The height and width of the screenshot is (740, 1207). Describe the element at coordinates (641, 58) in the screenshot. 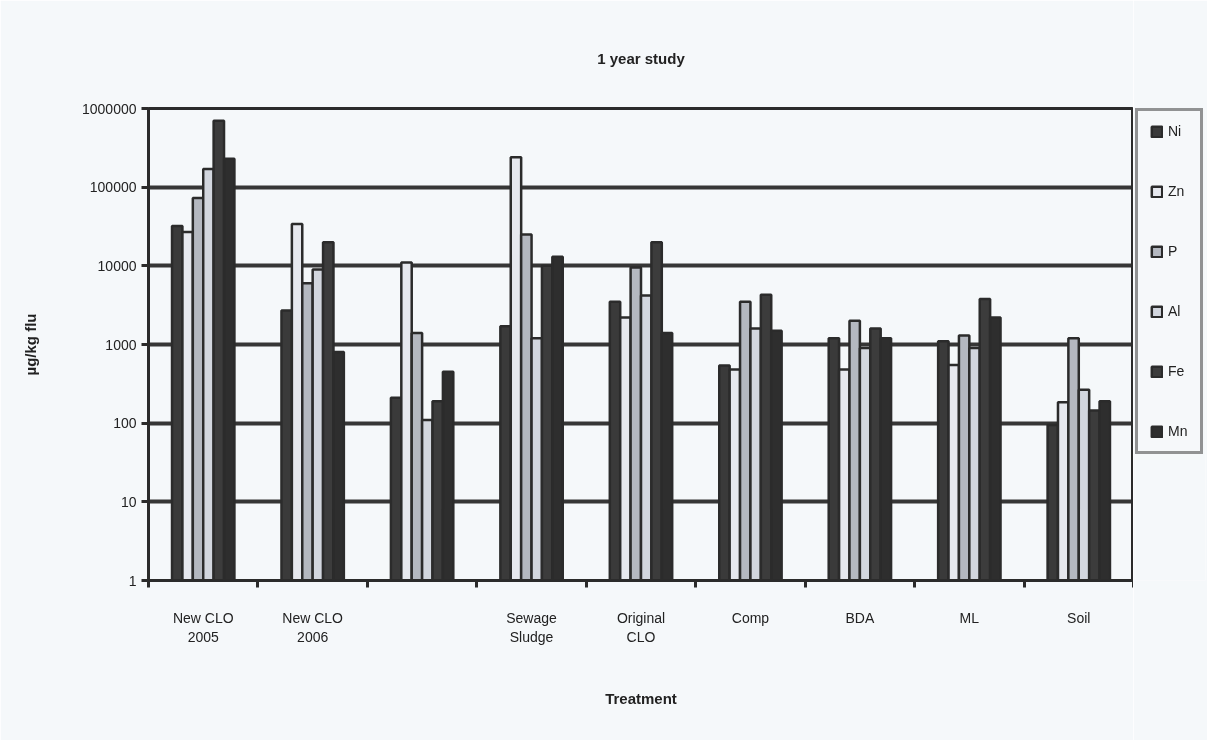

I see `chart-title: 1 year study` at that location.